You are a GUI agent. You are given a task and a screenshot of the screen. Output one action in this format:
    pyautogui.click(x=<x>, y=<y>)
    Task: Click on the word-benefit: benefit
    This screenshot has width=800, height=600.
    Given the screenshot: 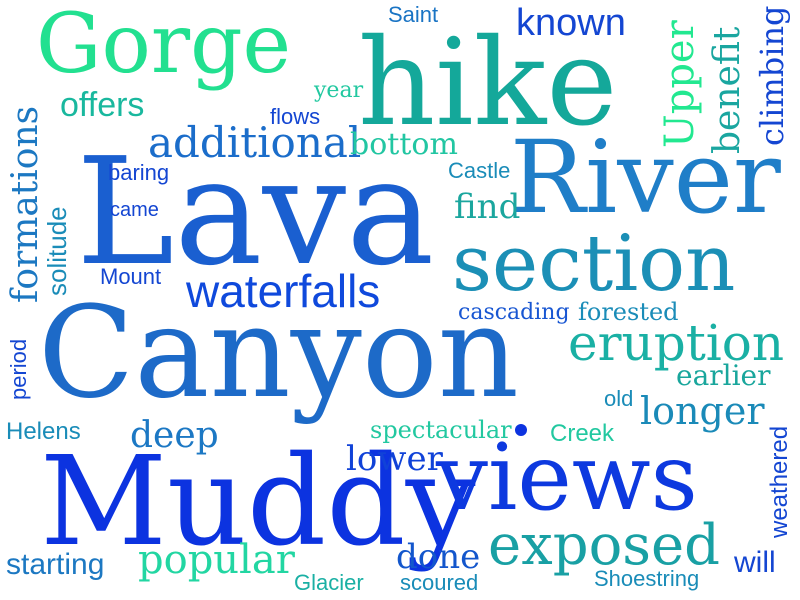 What is the action you would take?
    pyautogui.click(x=727, y=90)
    